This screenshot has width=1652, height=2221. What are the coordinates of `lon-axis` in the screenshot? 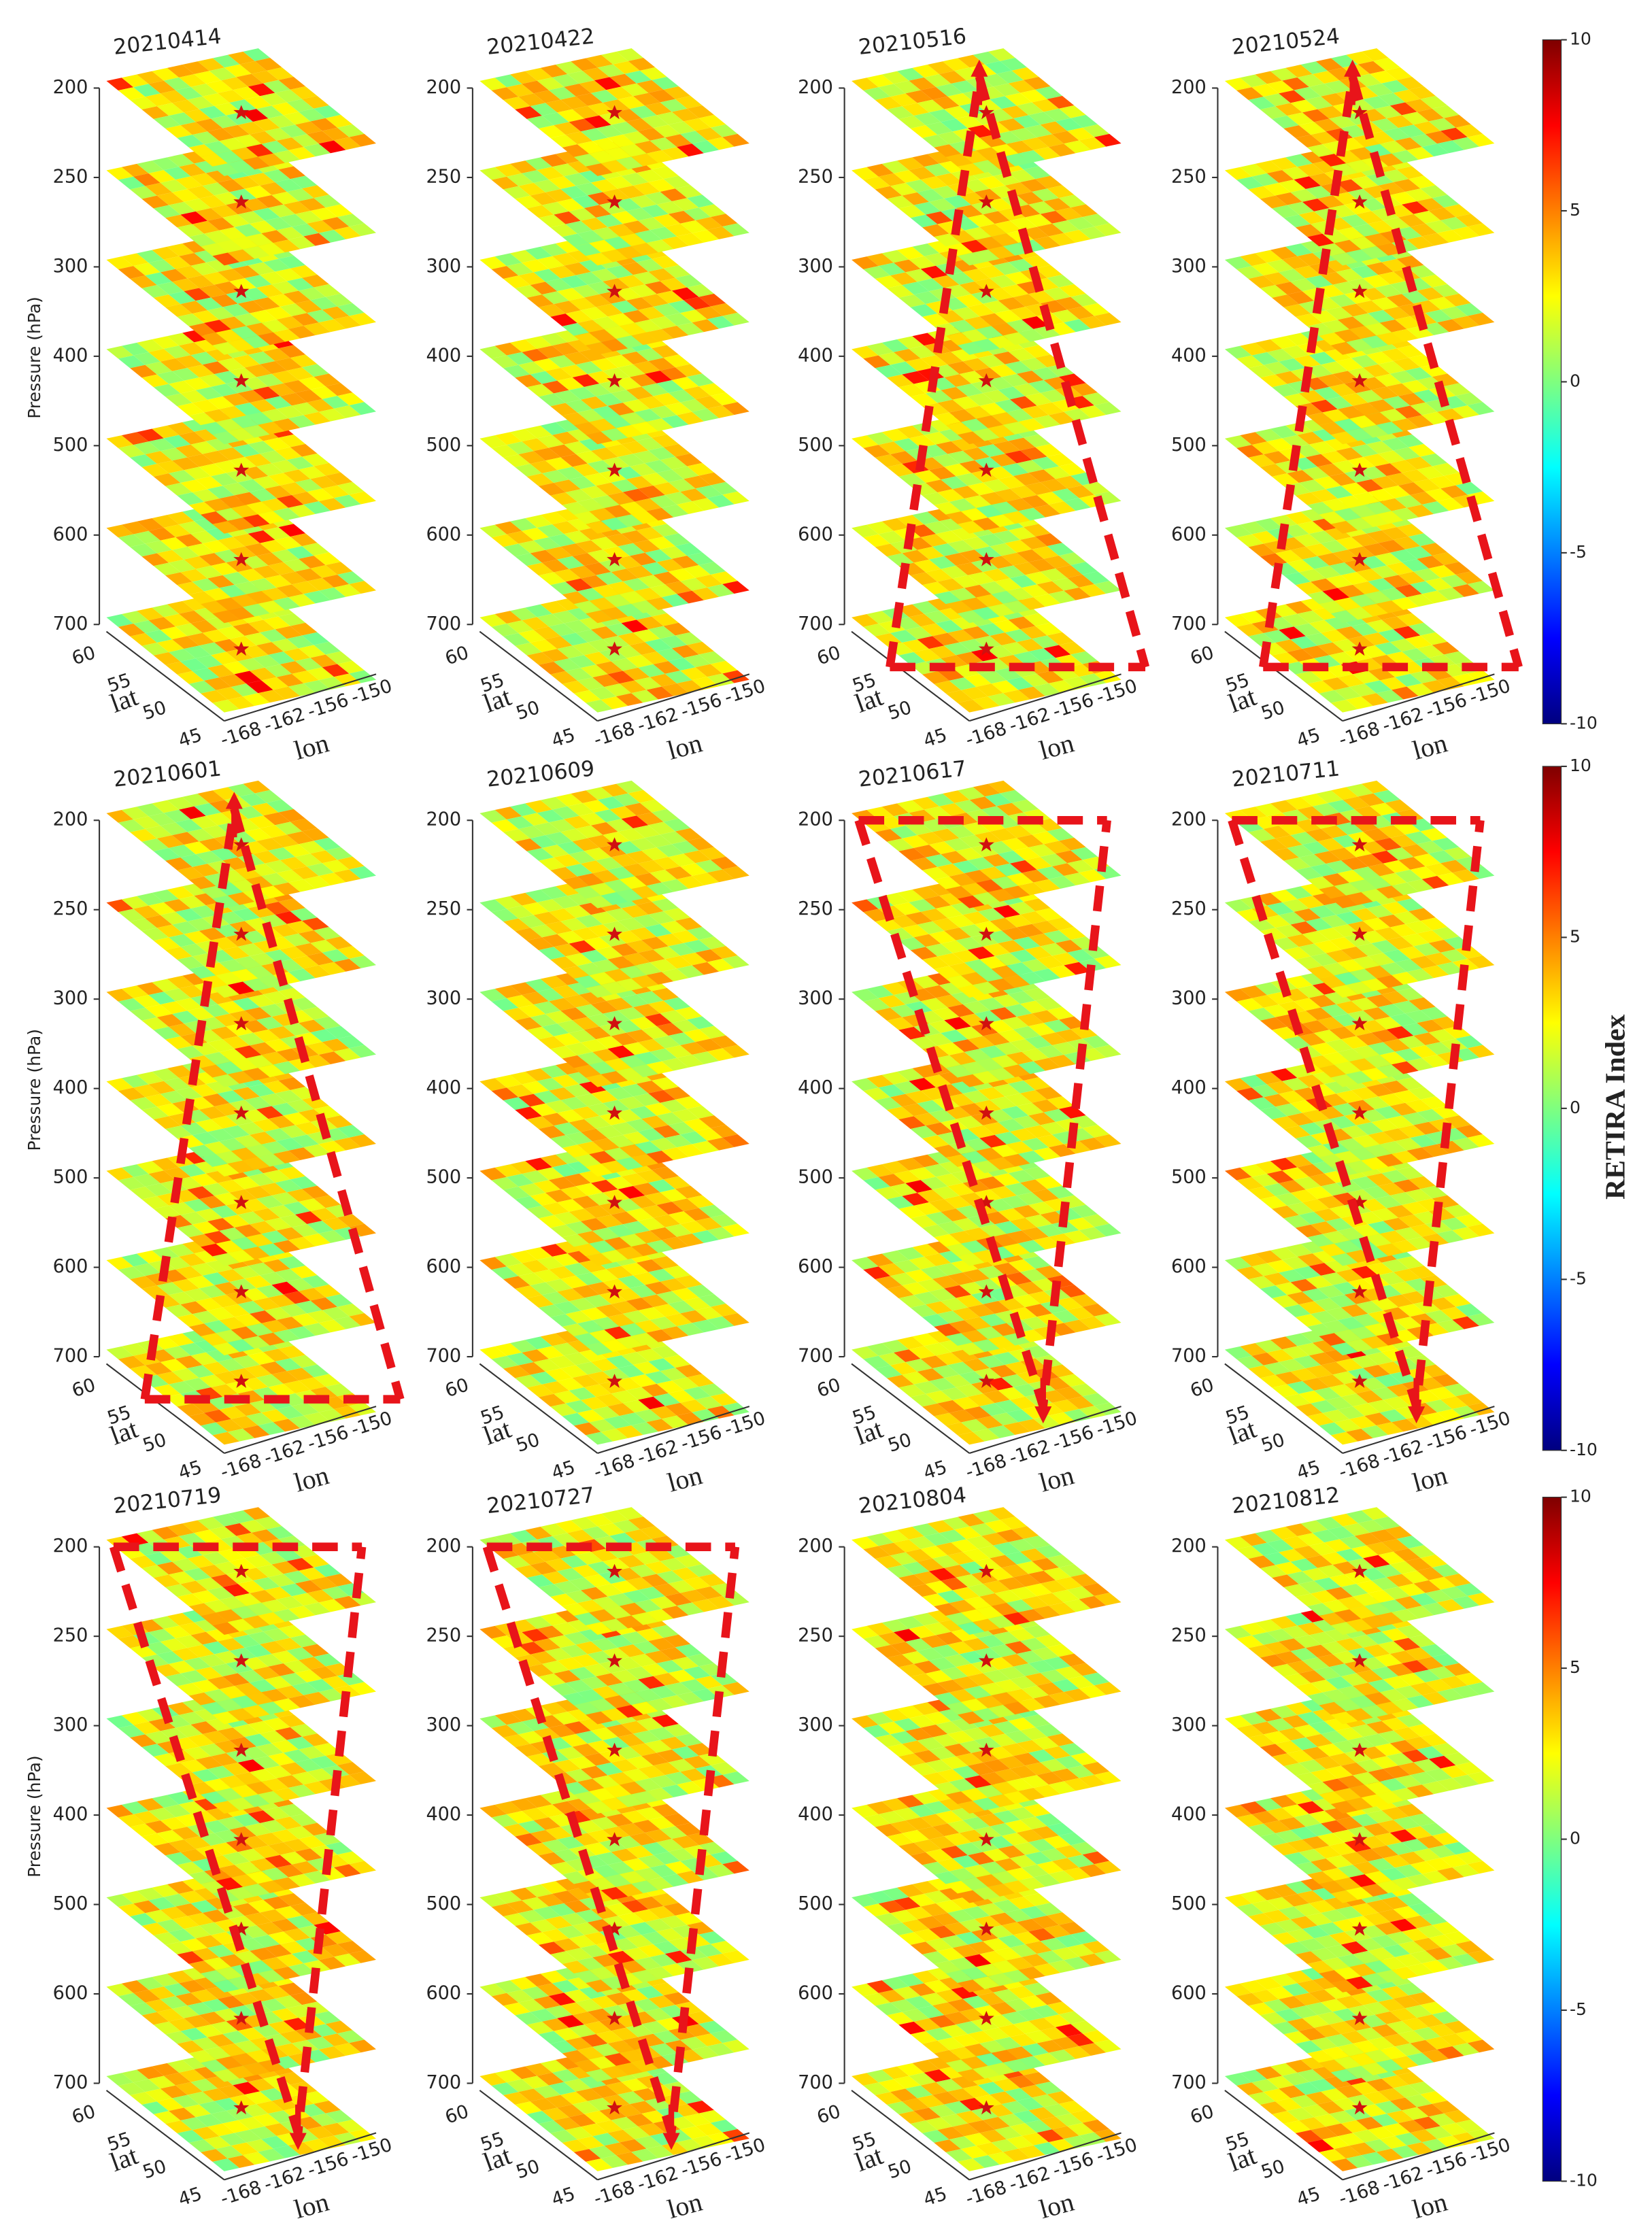 It's located at (301, 697).